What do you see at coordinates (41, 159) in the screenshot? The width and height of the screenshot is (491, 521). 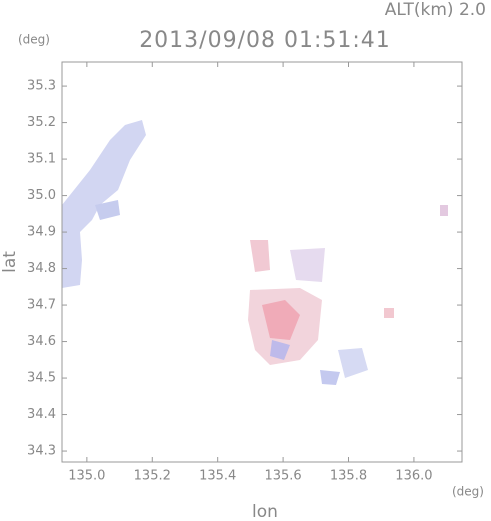 I see `y-tick-label: 35.1` at bounding box center [41, 159].